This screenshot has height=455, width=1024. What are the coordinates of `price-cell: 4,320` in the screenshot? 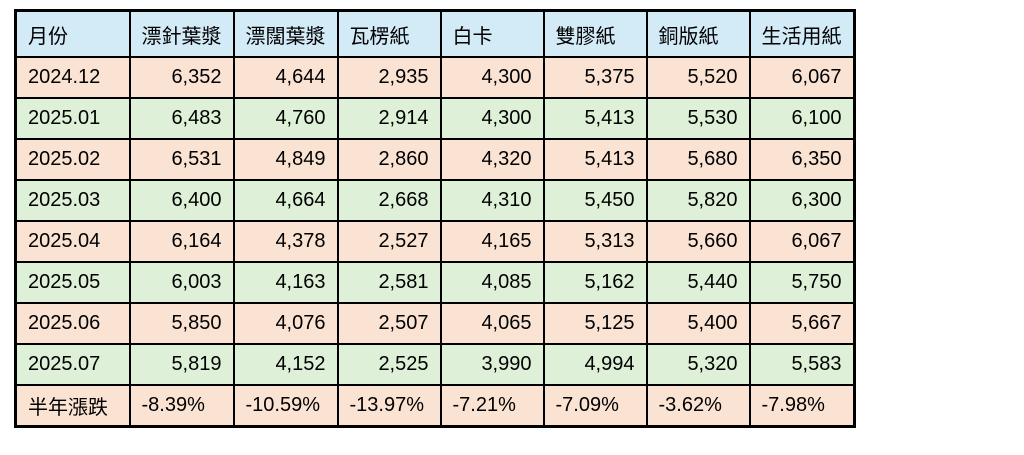 It's located at (492, 159).